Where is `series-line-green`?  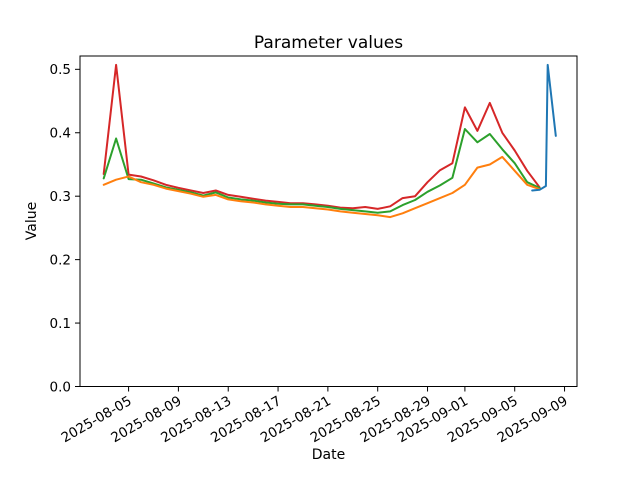 series-line-green is located at coordinates (321, 171).